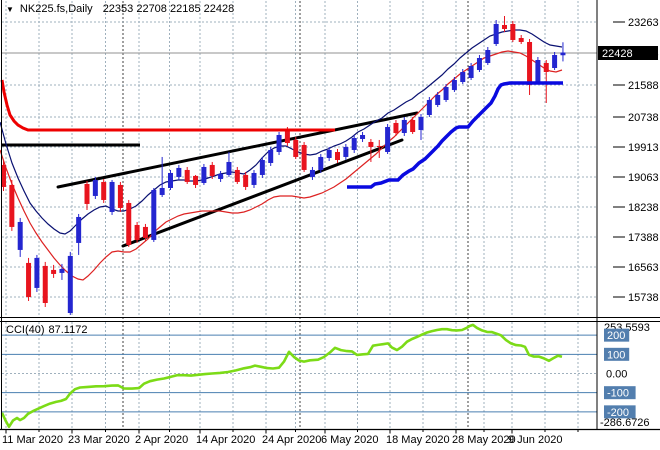  Describe the element at coordinates (349, 440) in the screenshot. I see `time-axis-label: 6 May 2020` at that location.